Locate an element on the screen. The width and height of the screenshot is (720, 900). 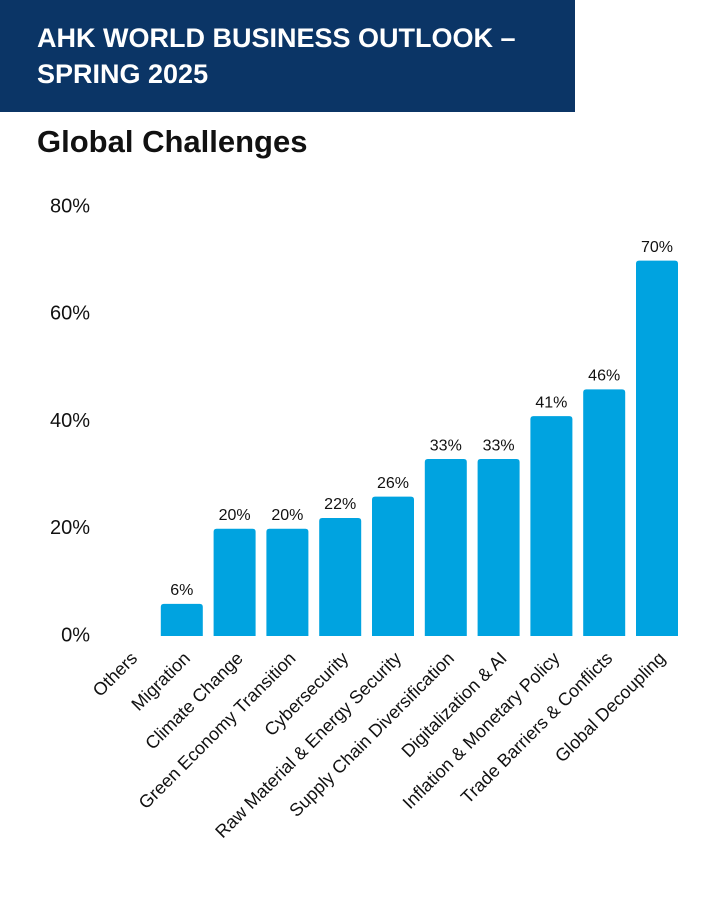
x-tick-label: Others is located at coordinates (115, 674).